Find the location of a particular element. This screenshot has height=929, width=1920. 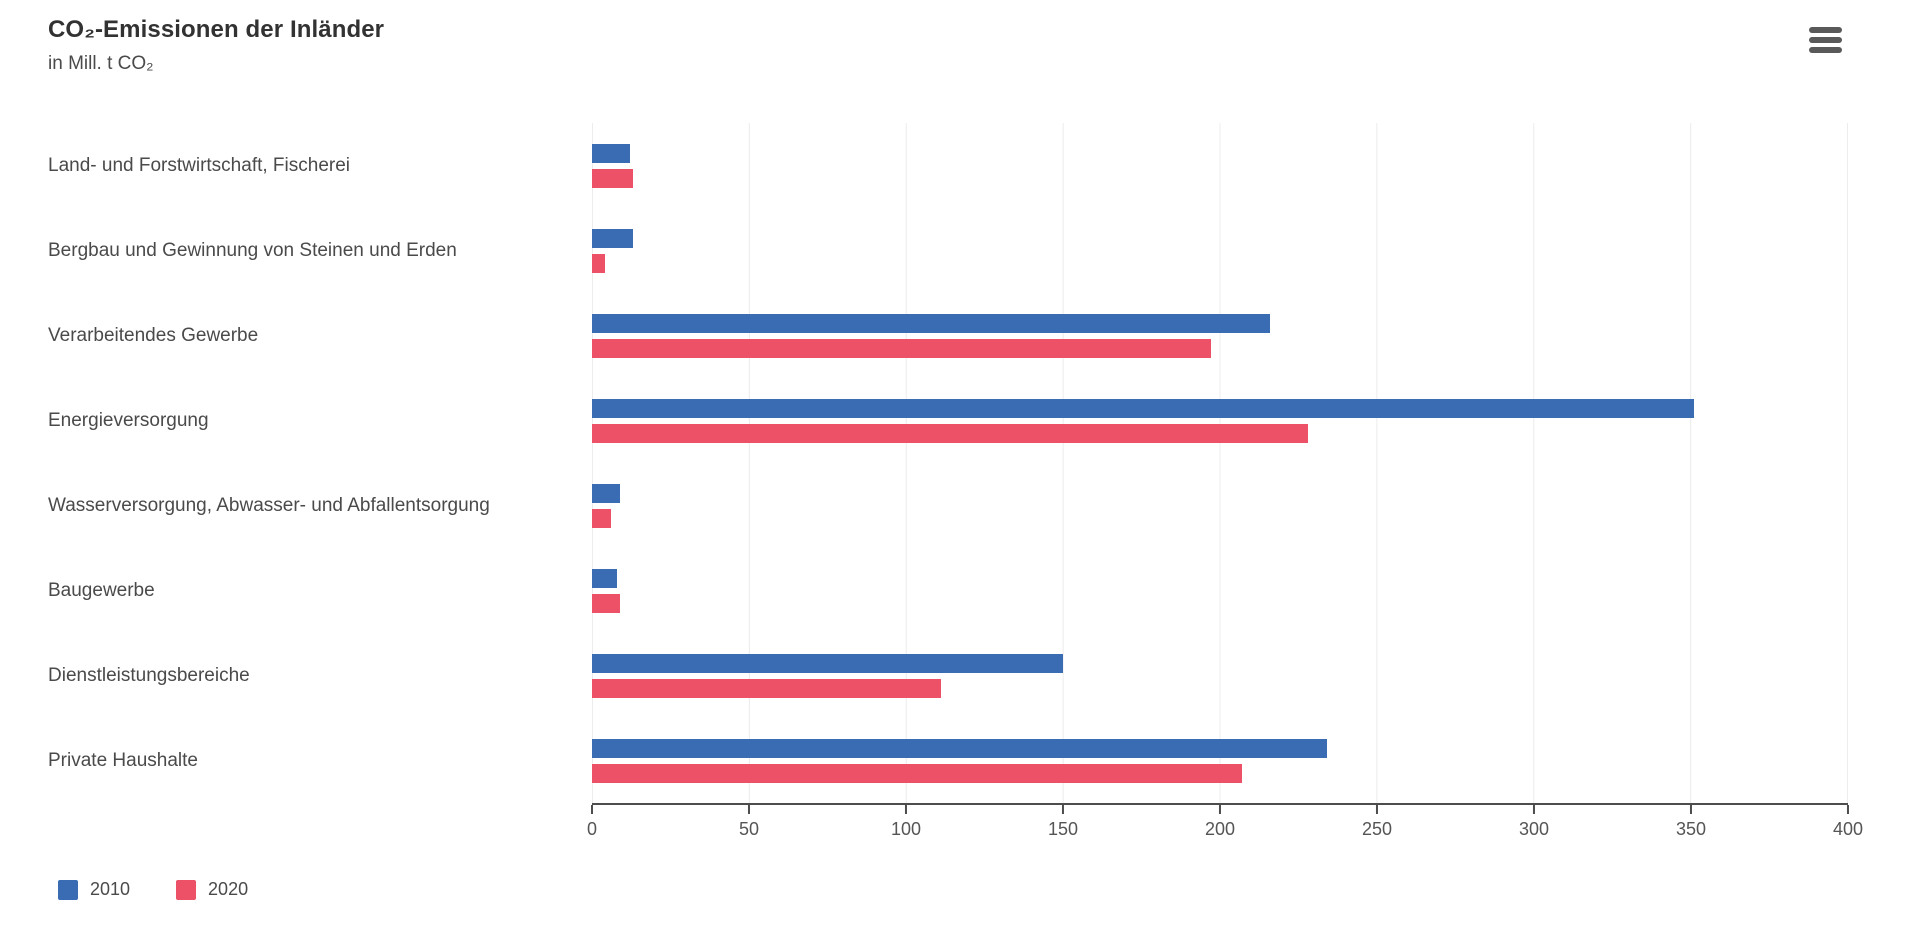

legend-swatch-2010 is located at coordinates (68, 889).